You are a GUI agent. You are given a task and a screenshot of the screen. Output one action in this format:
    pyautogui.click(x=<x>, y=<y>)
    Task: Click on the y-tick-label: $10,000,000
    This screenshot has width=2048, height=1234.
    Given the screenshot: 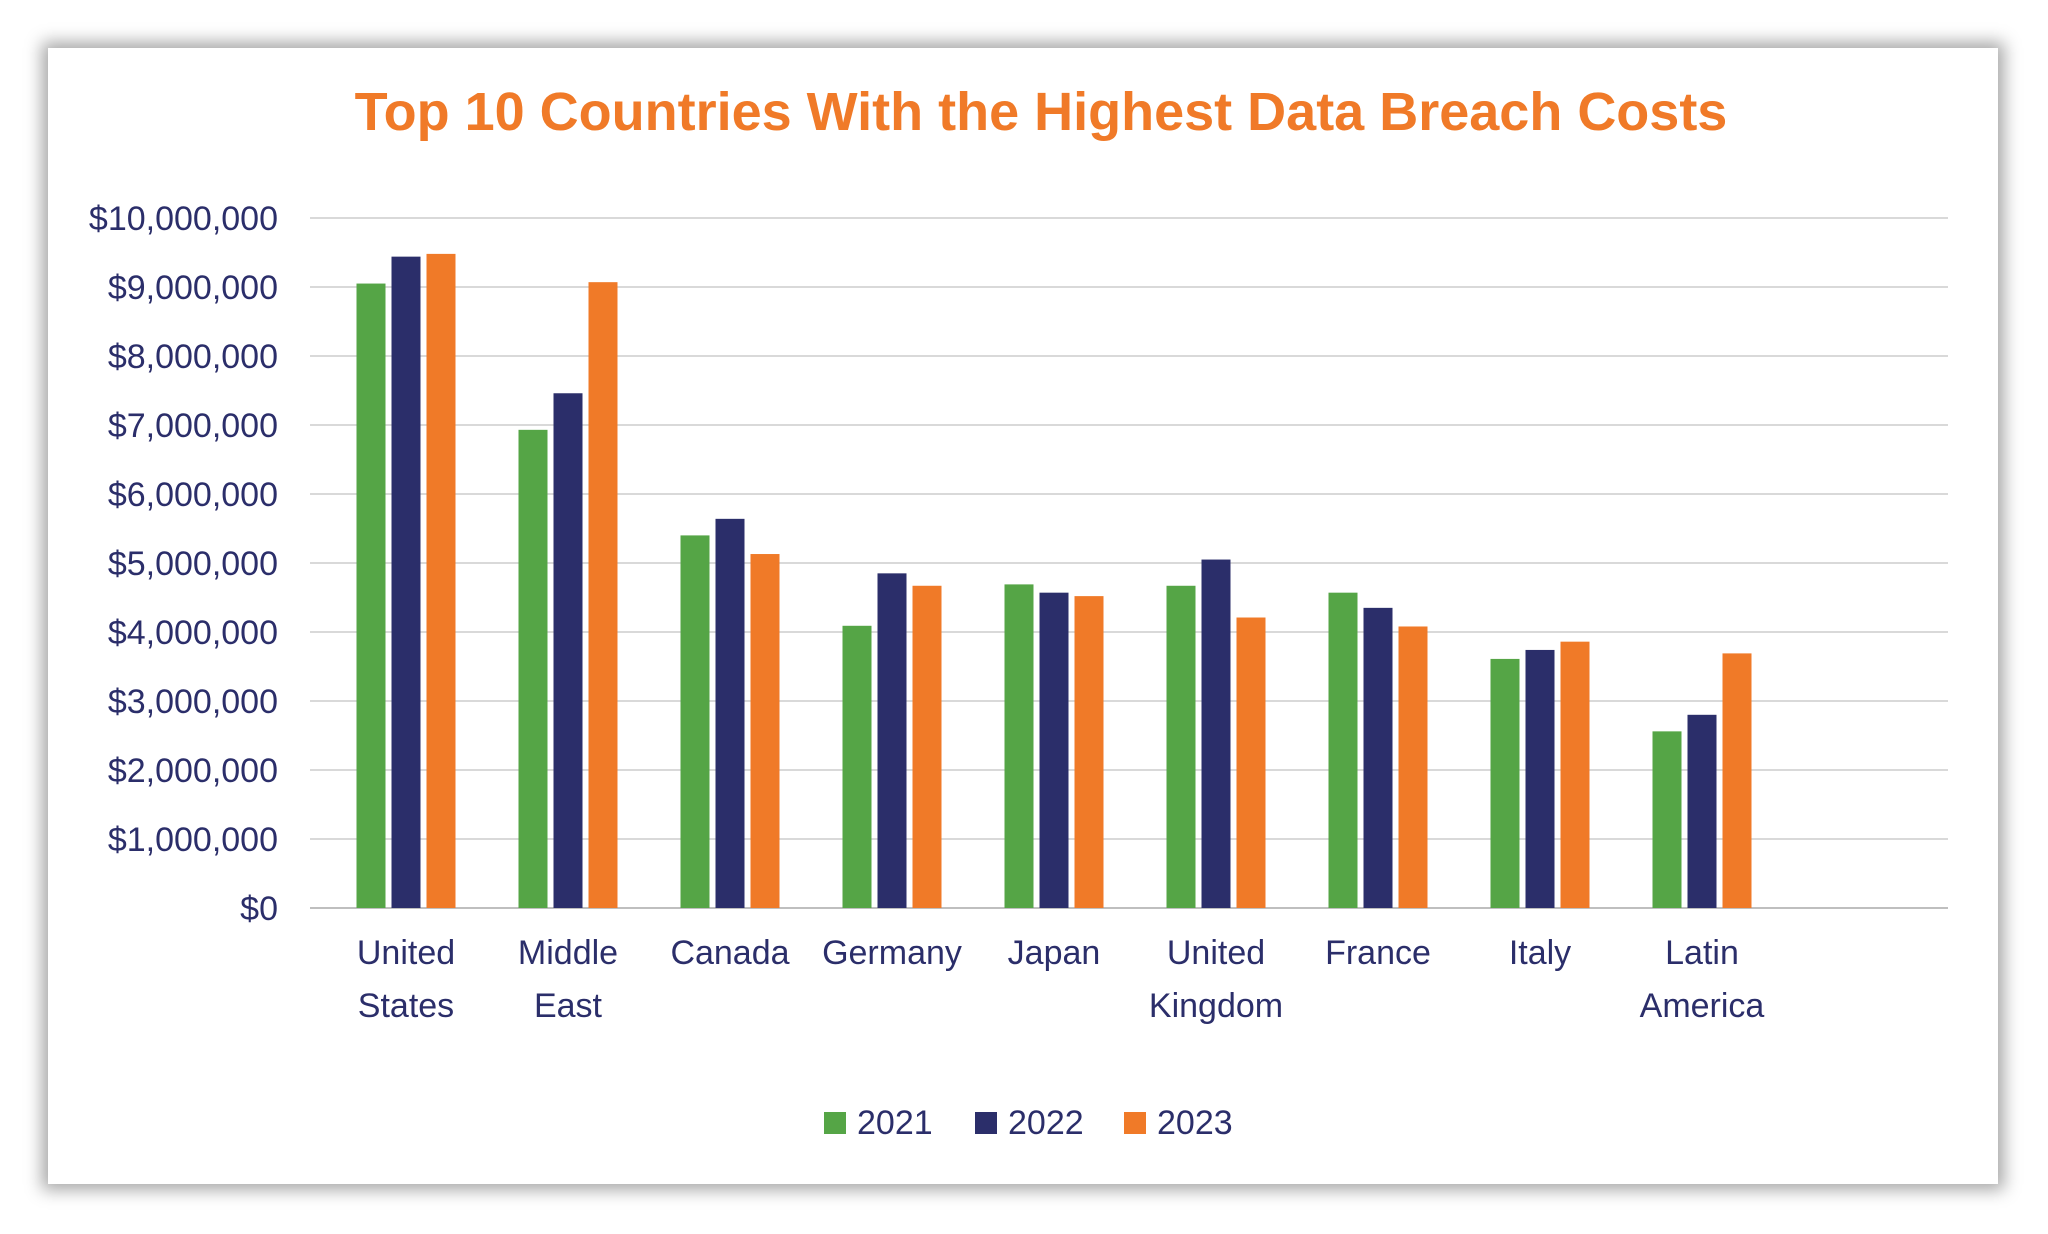 What is the action you would take?
    pyautogui.click(x=183, y=219)
    